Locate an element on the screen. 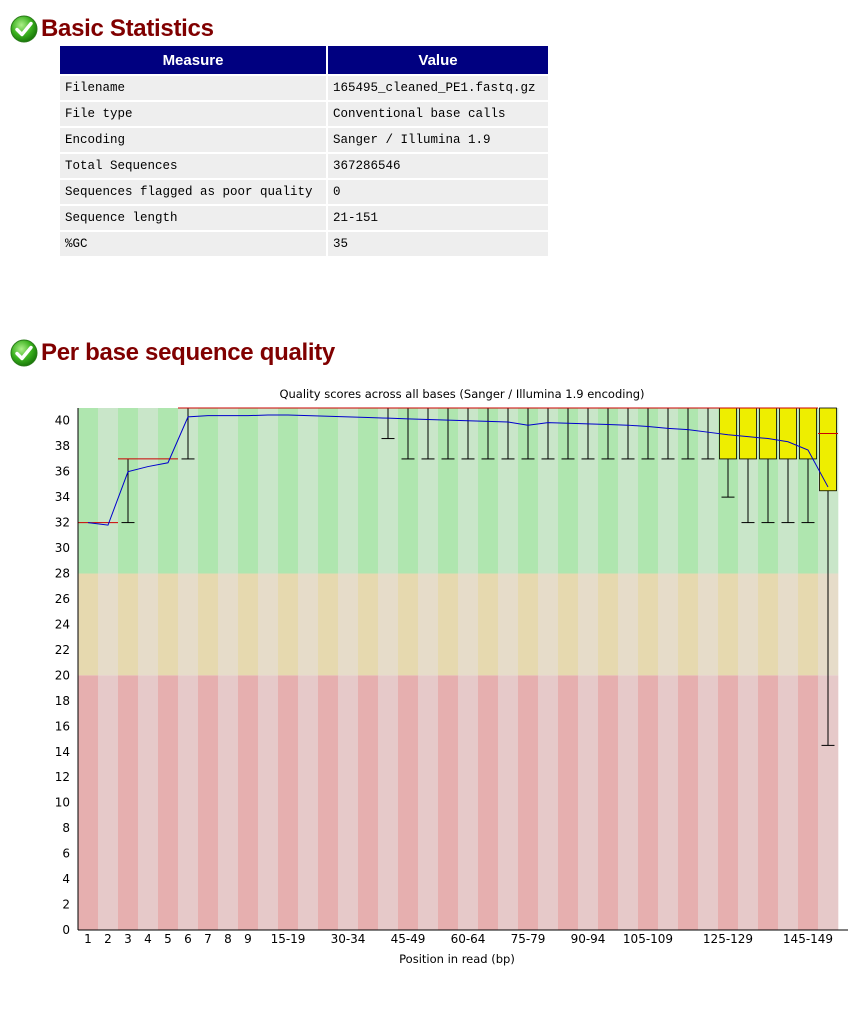 This screenshot has width=860, height=1022. table-row: Encoding Sanger / Illumina 1.9 is located at coordinates (304, 140).